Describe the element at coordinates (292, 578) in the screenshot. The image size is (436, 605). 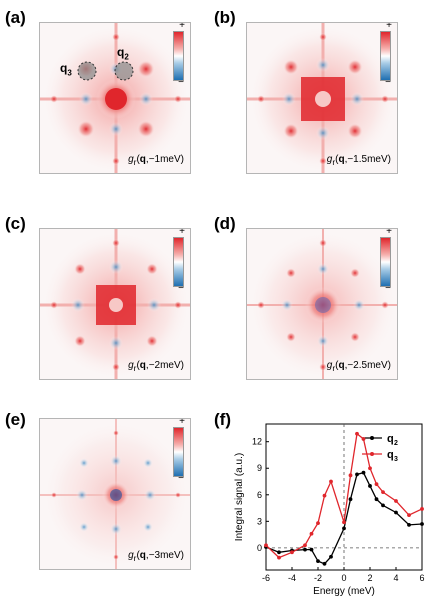
I see `x-tick-label: -4` at that location.